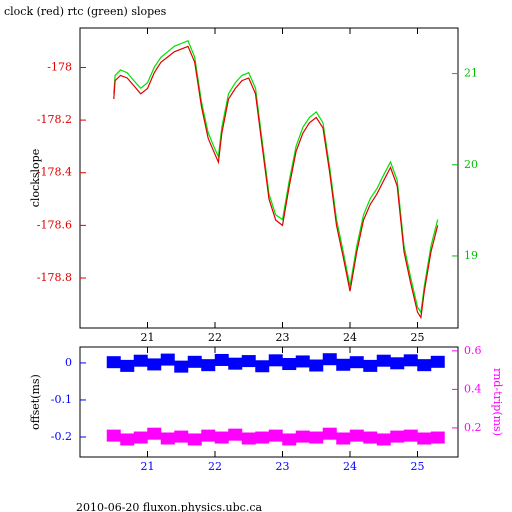 This screenshot has height=512, width=512. Describe the element at coordinates (54, 224) in the screenshot. I see `y-tick-label: -178.6` at that location.